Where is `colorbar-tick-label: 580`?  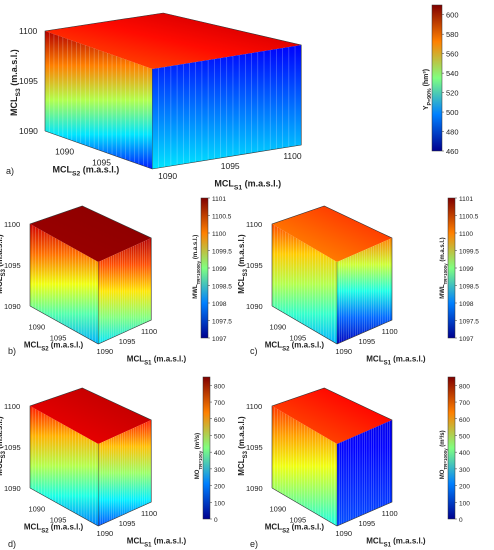
colorbar-tick-label: 580 is located at coordinates (452, 34).